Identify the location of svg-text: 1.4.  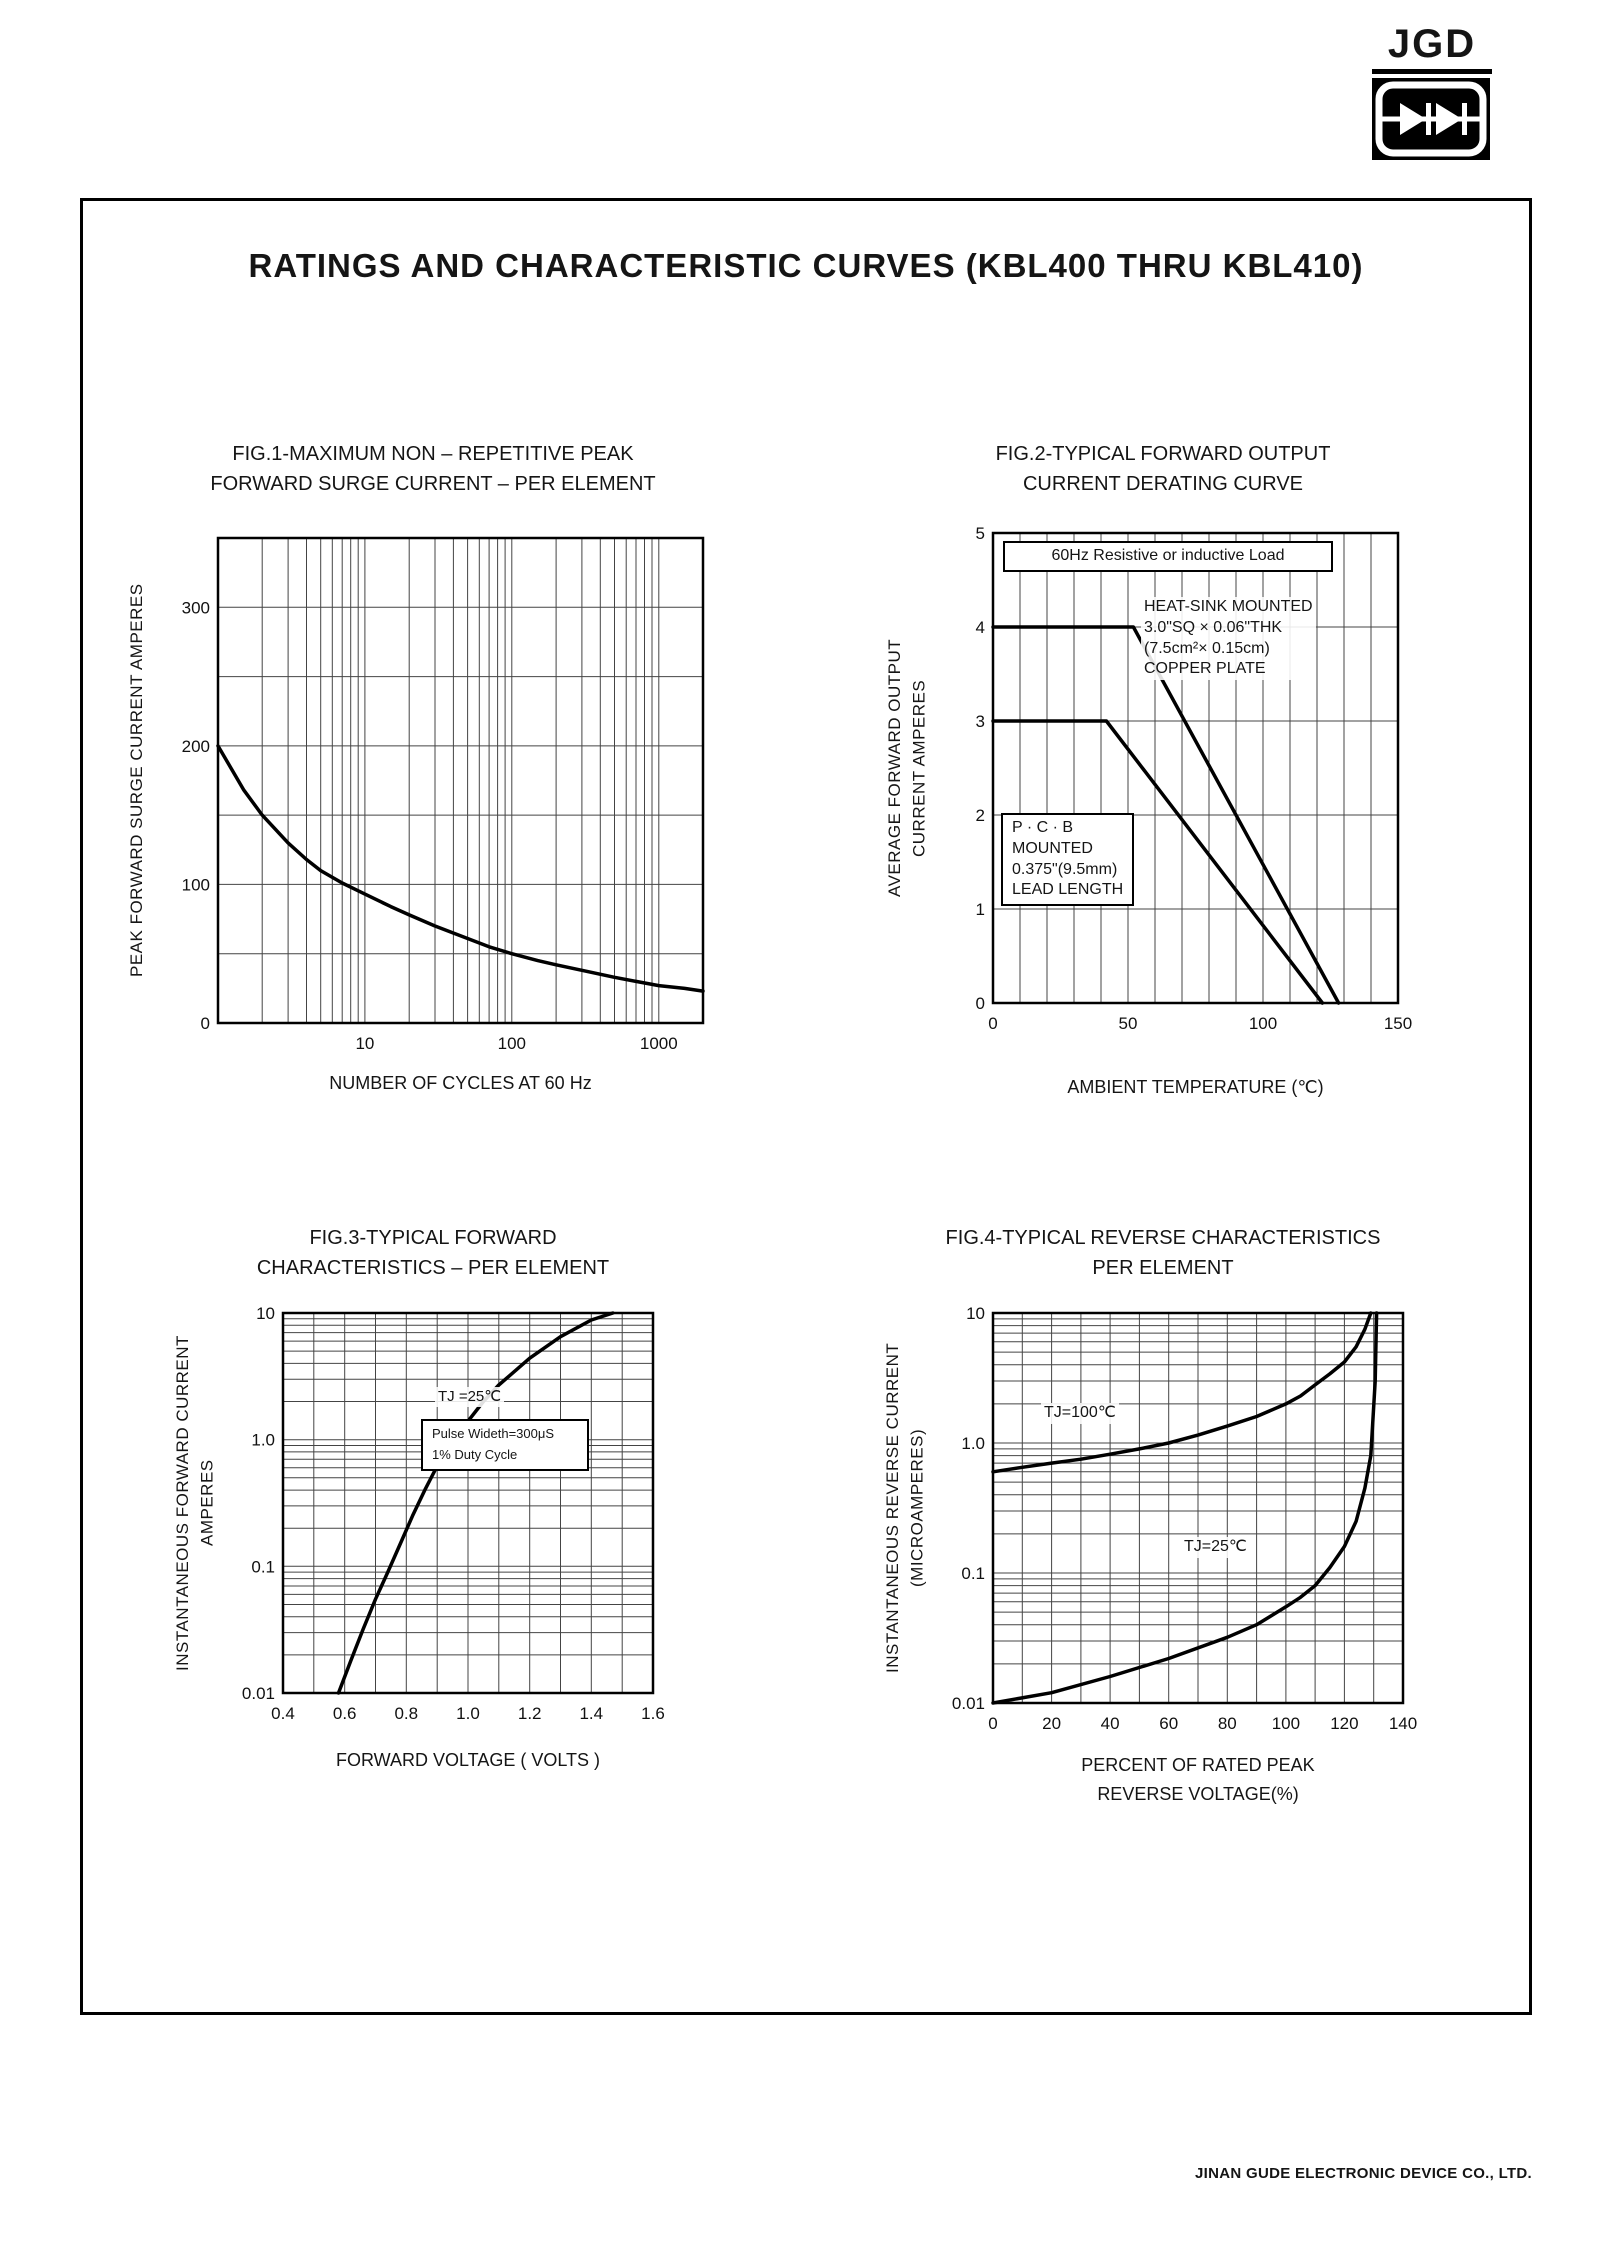
(591, 1713).